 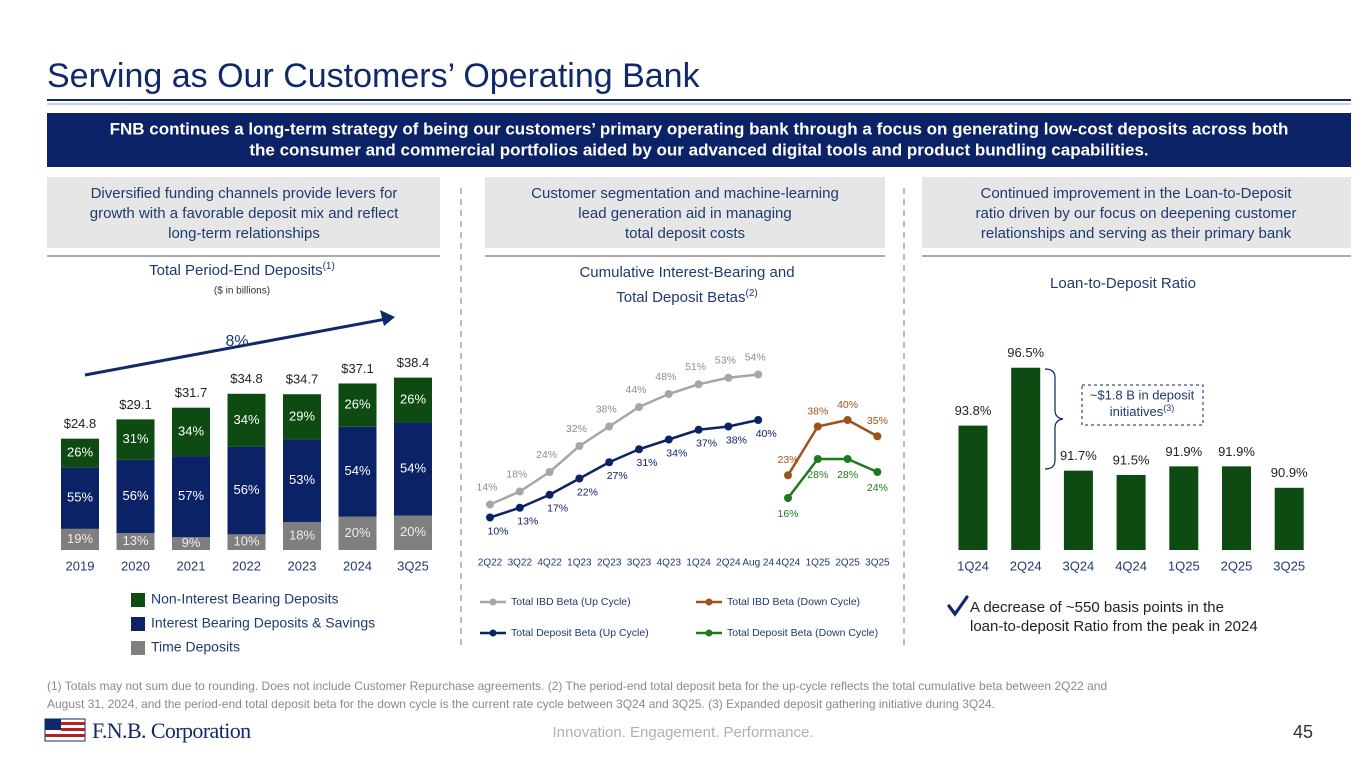 I want to click on chart-title: Total Period-End Deposits(1), so click(x=242, y=270).